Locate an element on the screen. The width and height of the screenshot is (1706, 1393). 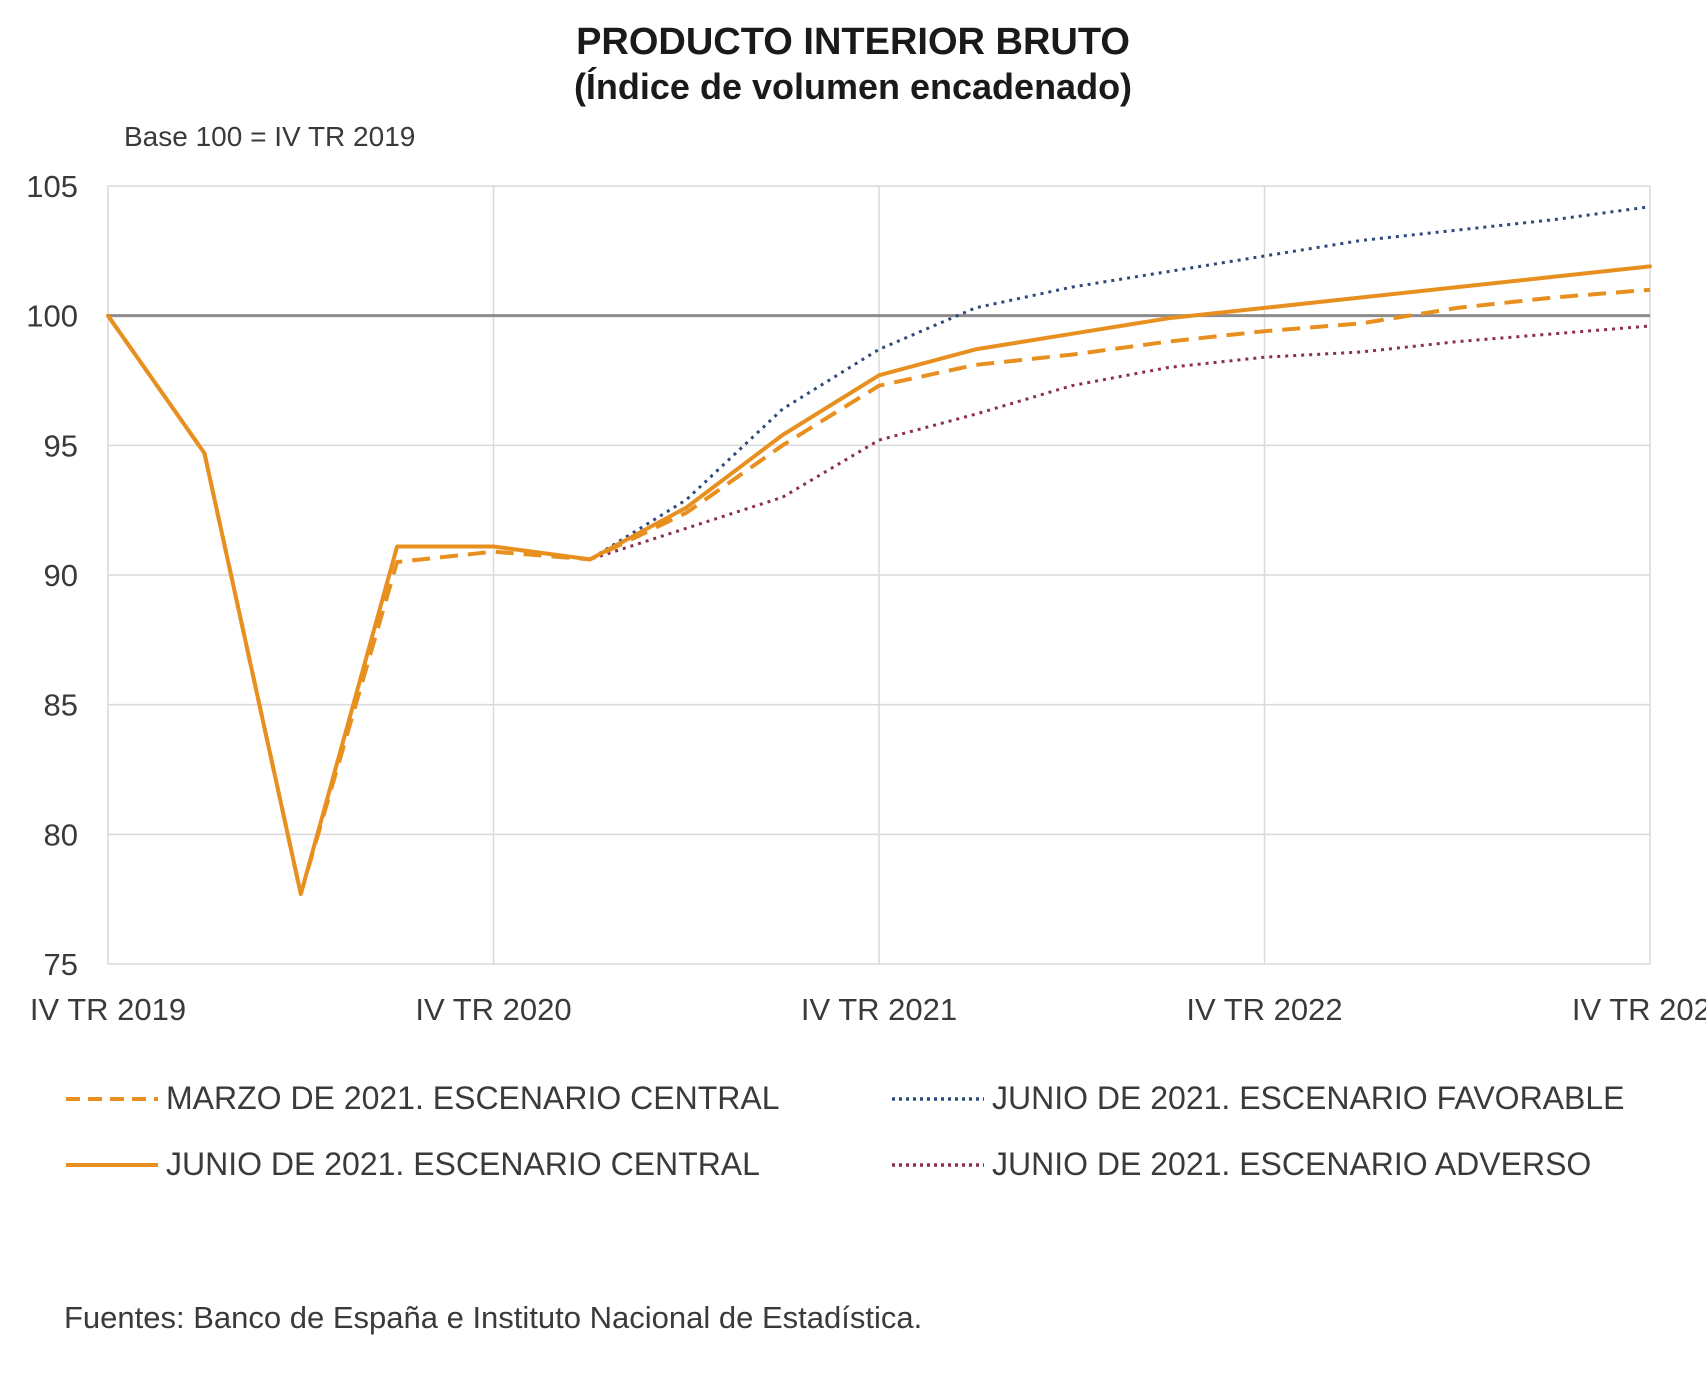
x-tick-label: IV TR 2019 is located at coordinates (108, 1009).